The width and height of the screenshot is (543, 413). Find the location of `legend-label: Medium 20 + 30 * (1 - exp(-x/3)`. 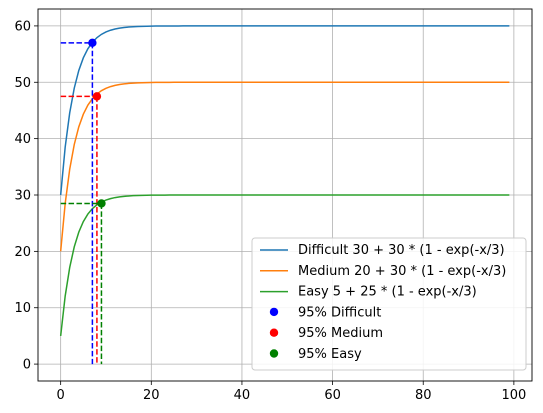

legend-label: Medium 20 + 30 * (1 - exp(-x/3) is located at coordinates (402, 271).